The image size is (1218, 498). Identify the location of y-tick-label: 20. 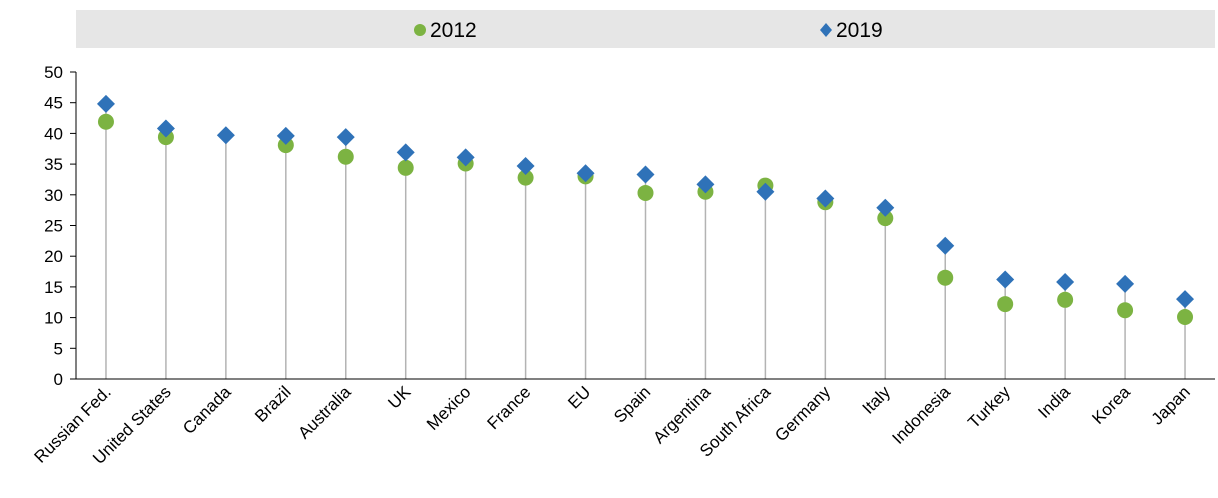
(53, 256).